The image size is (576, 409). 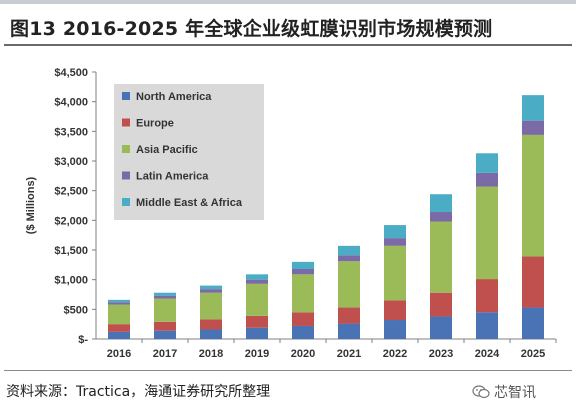 What do you see at coordinates (119, 354) in the screenshot?
I see `x-tick-label: 2016` at bounding box center [119, 354].